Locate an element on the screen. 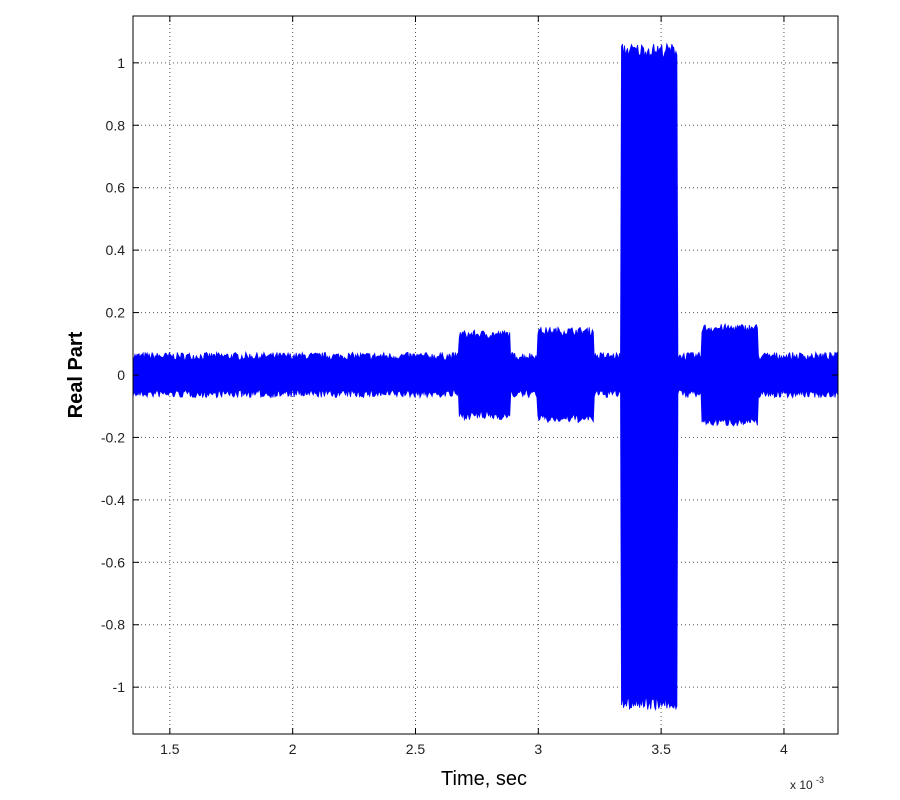 The image size is (900, 800). x-tick-label: 3.5 is located at coordinates (661, 749).